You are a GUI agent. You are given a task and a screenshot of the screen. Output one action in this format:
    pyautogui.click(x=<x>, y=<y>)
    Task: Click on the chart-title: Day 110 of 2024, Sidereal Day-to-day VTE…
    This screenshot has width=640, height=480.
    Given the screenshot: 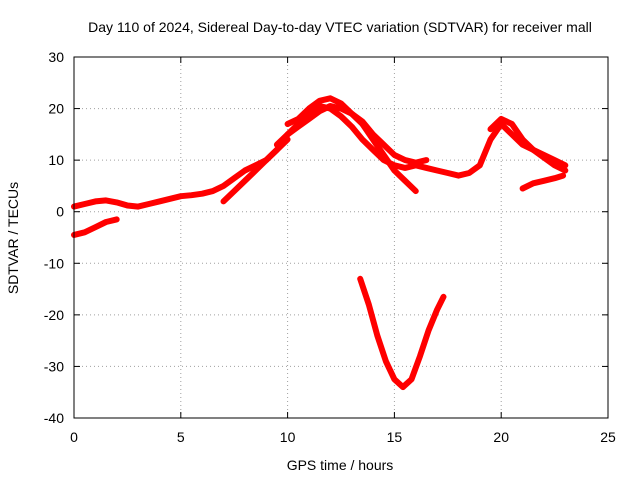 What is the action you would take?
    pyautogui.click(x=340, y=27)
    